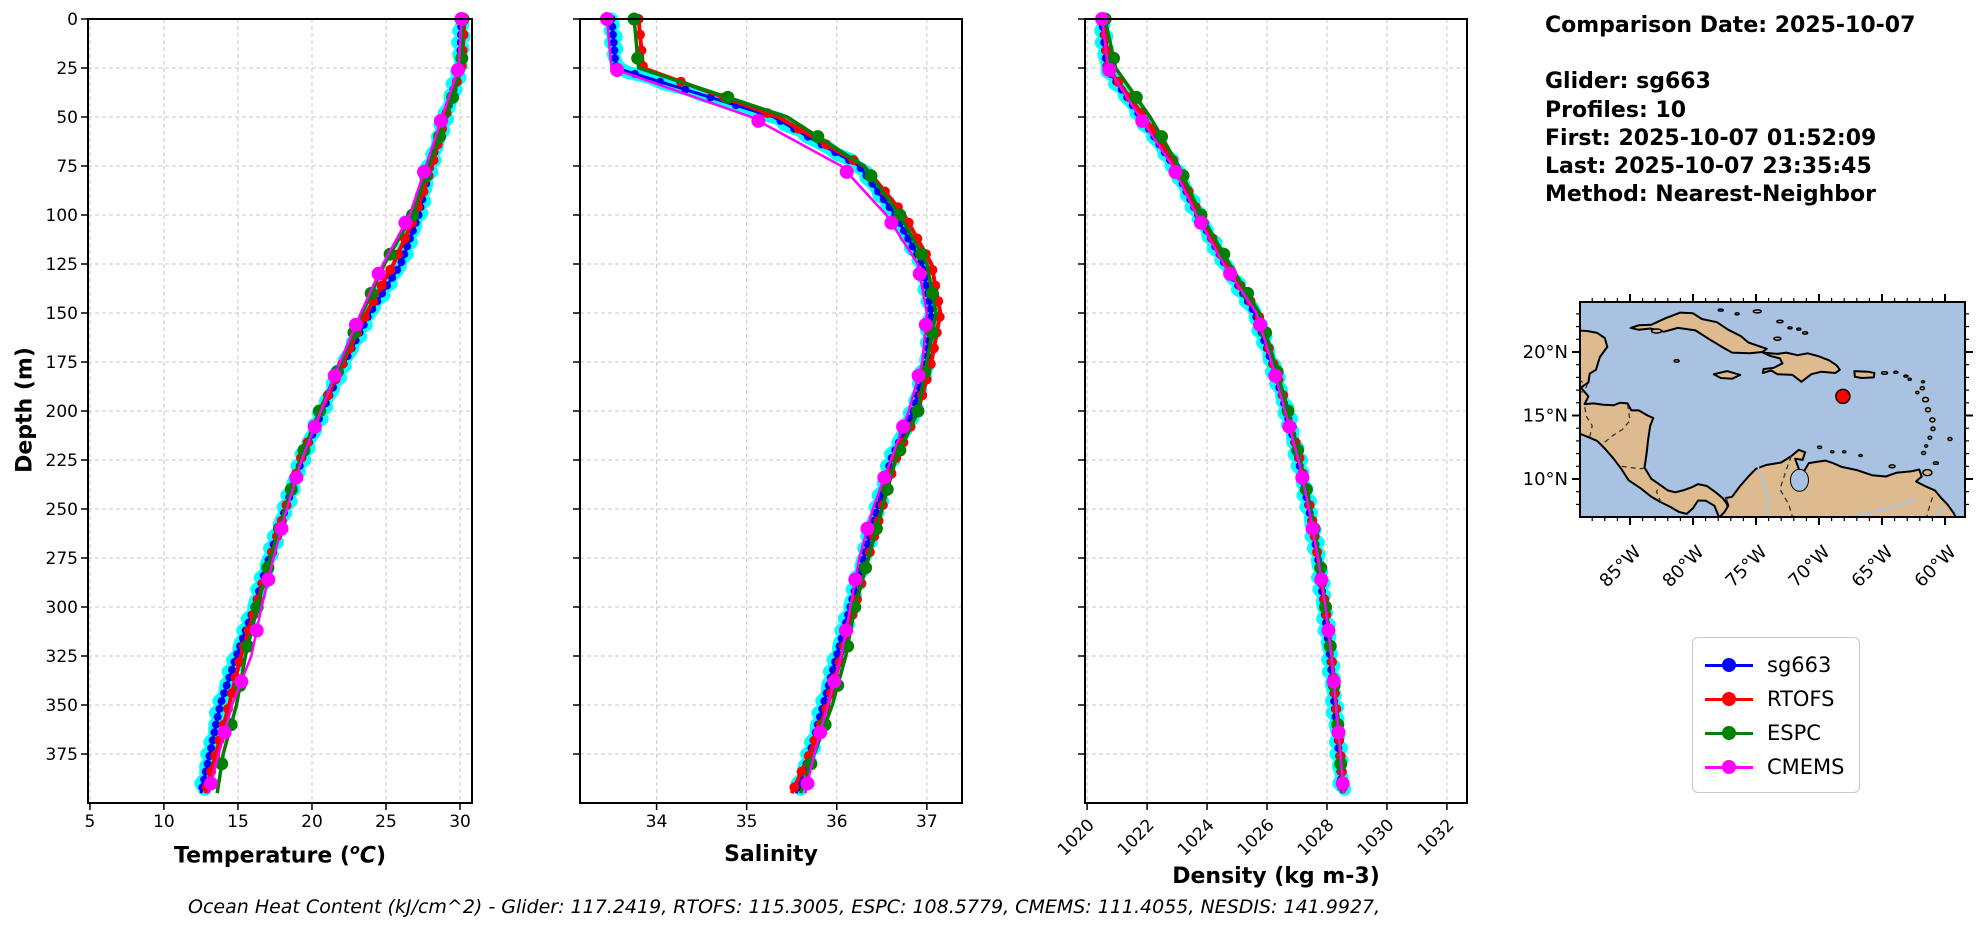  Describe the element at coordinates (62, 412) in the screenshot. I see `y-tick-label: 200` at that location.